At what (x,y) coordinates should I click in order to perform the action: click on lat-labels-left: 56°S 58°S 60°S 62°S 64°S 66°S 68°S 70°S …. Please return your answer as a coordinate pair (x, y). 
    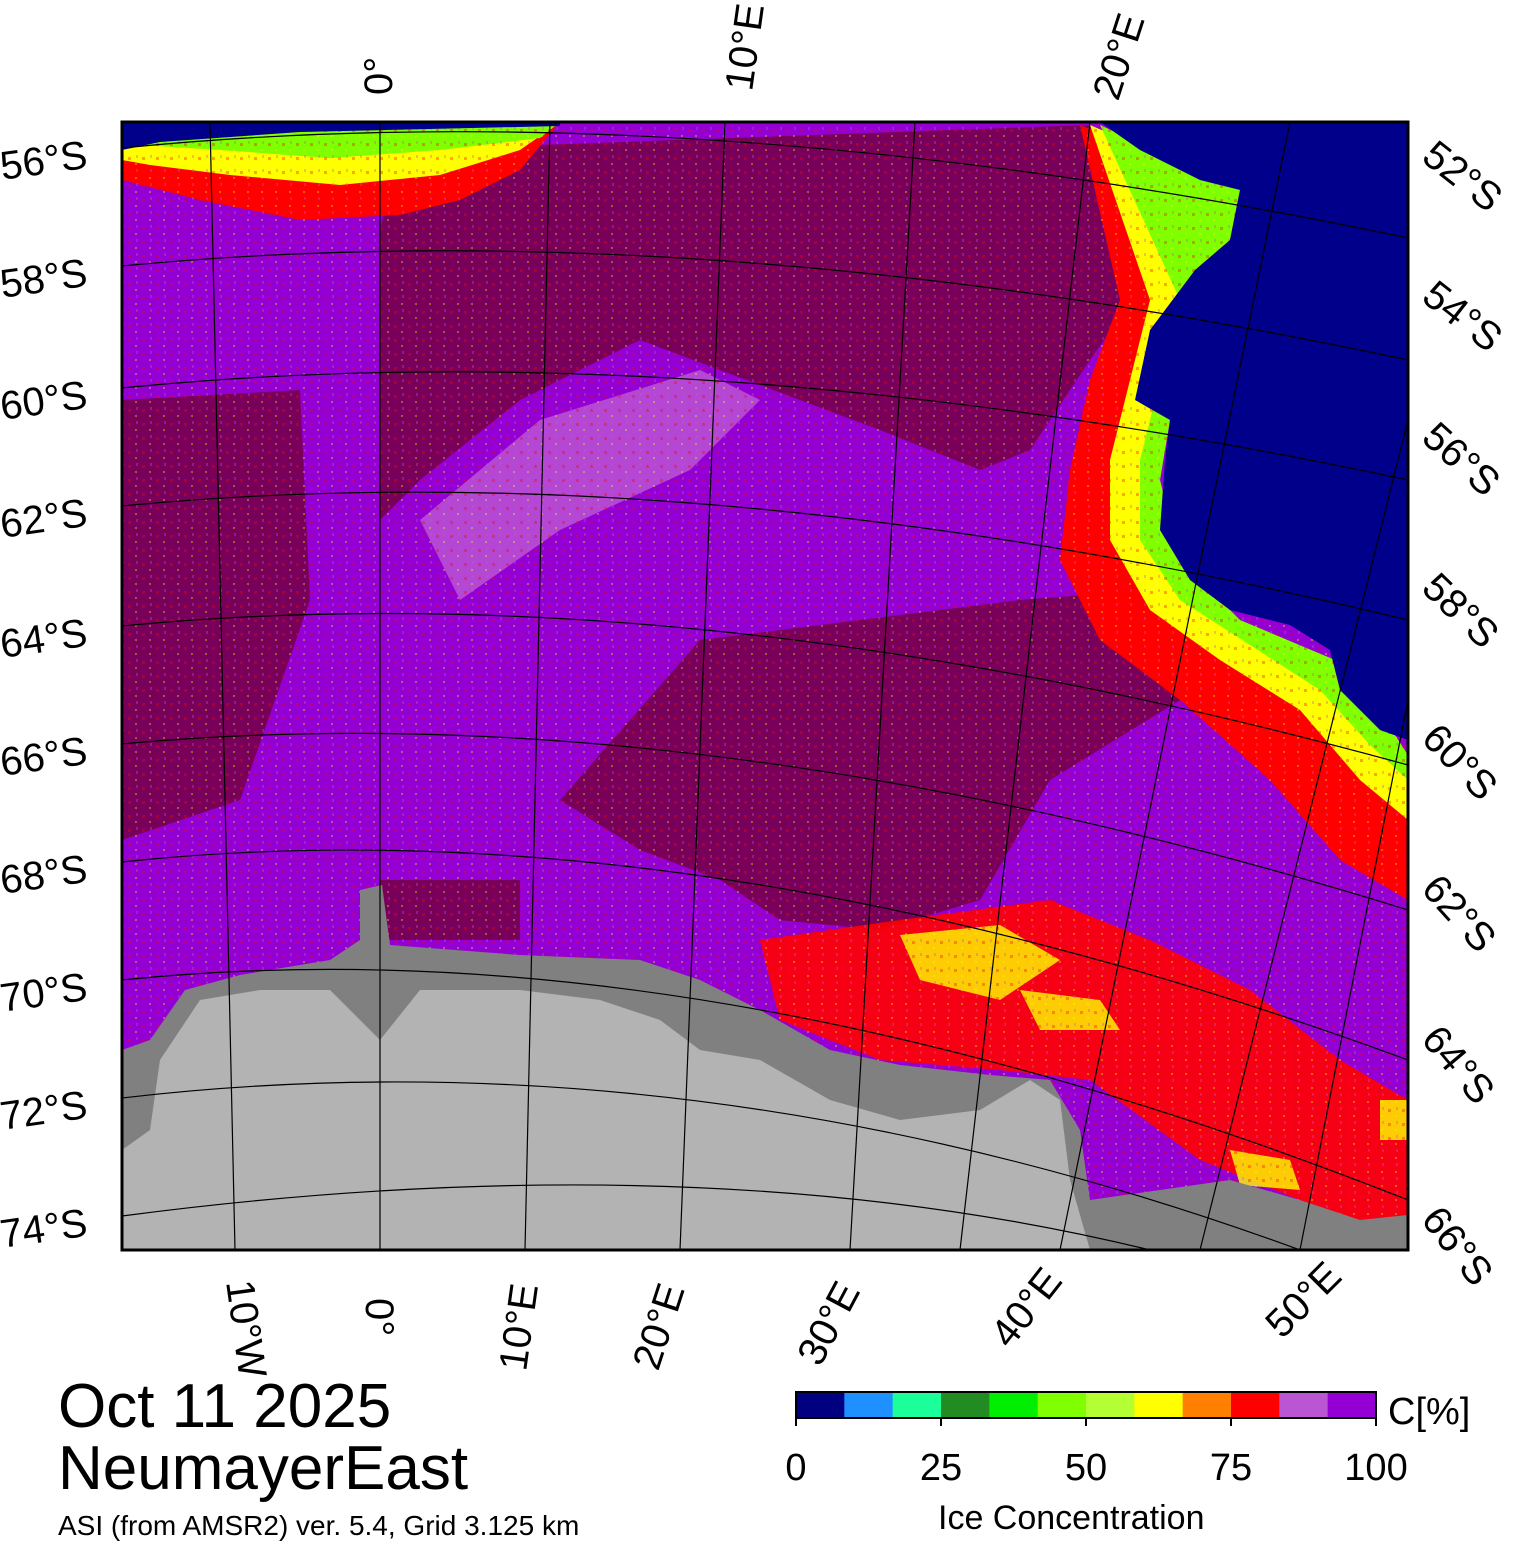
    Looking at the image, I should click on (45, 695).